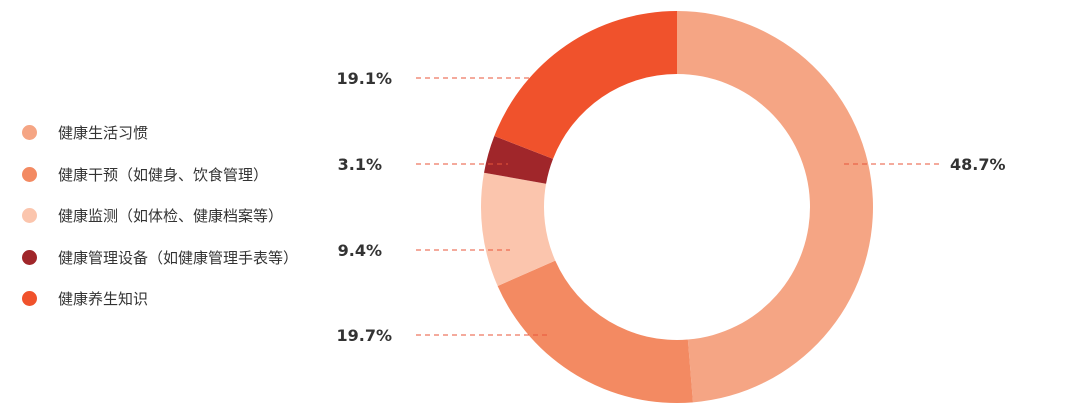 This screenshot has height=416, width=1080. Describe the element at coordinates (978, 164) in the screenshot. I see `data-label: 48.7%` at that location.